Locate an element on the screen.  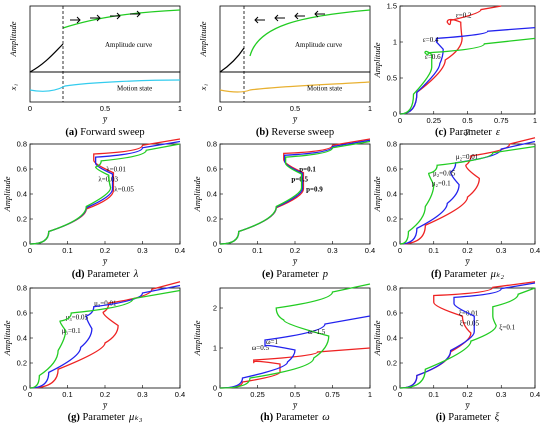
axes-amplitude is located at coordinates (105, 39).